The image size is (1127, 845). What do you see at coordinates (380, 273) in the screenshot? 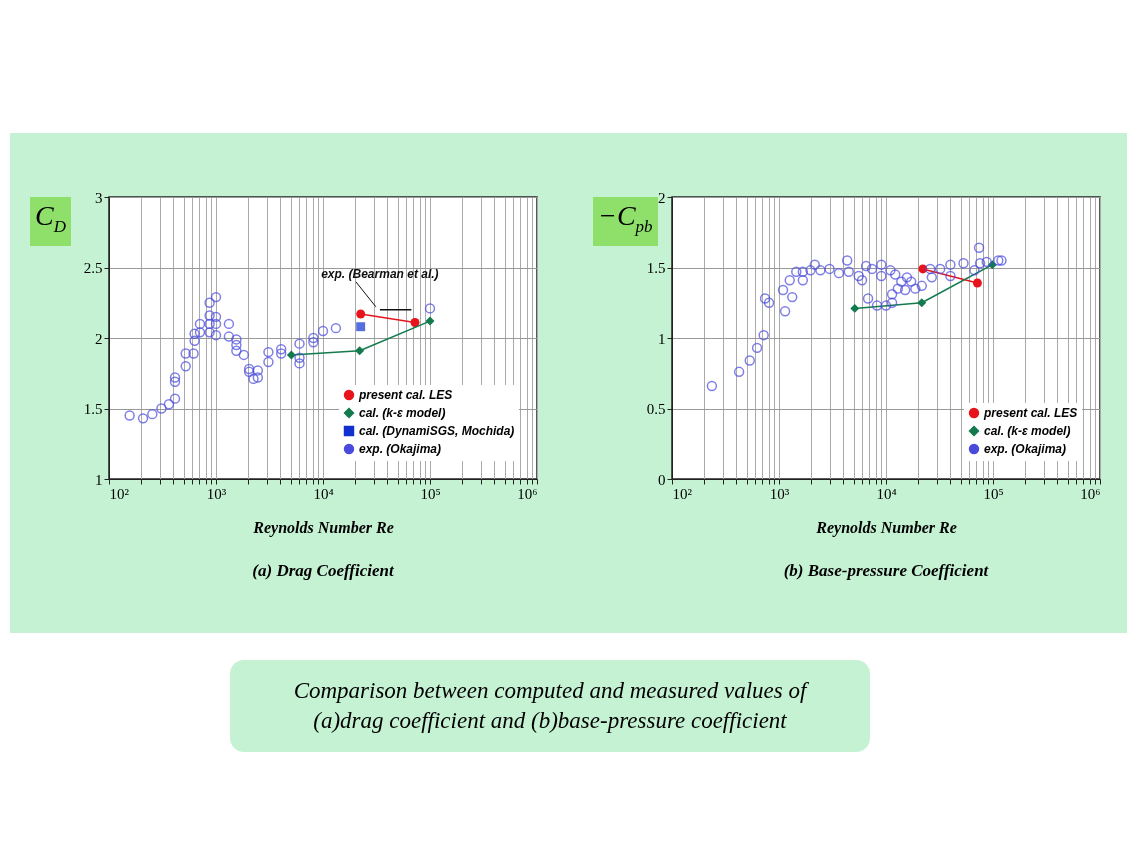
I see `text: exp. (Bearman et al.)` at bounding box center [380, 273].